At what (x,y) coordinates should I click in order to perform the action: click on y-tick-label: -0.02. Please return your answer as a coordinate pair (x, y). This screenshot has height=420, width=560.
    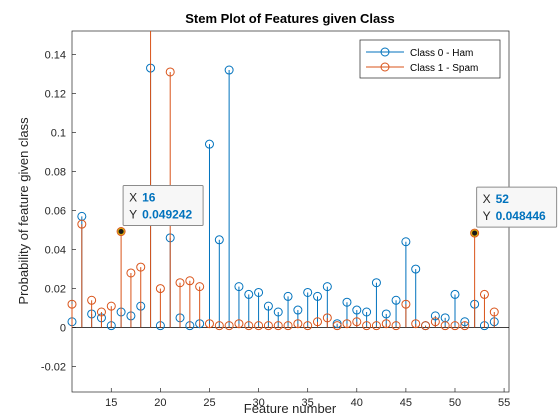
    Looking at the image, I should click on (53, 368).